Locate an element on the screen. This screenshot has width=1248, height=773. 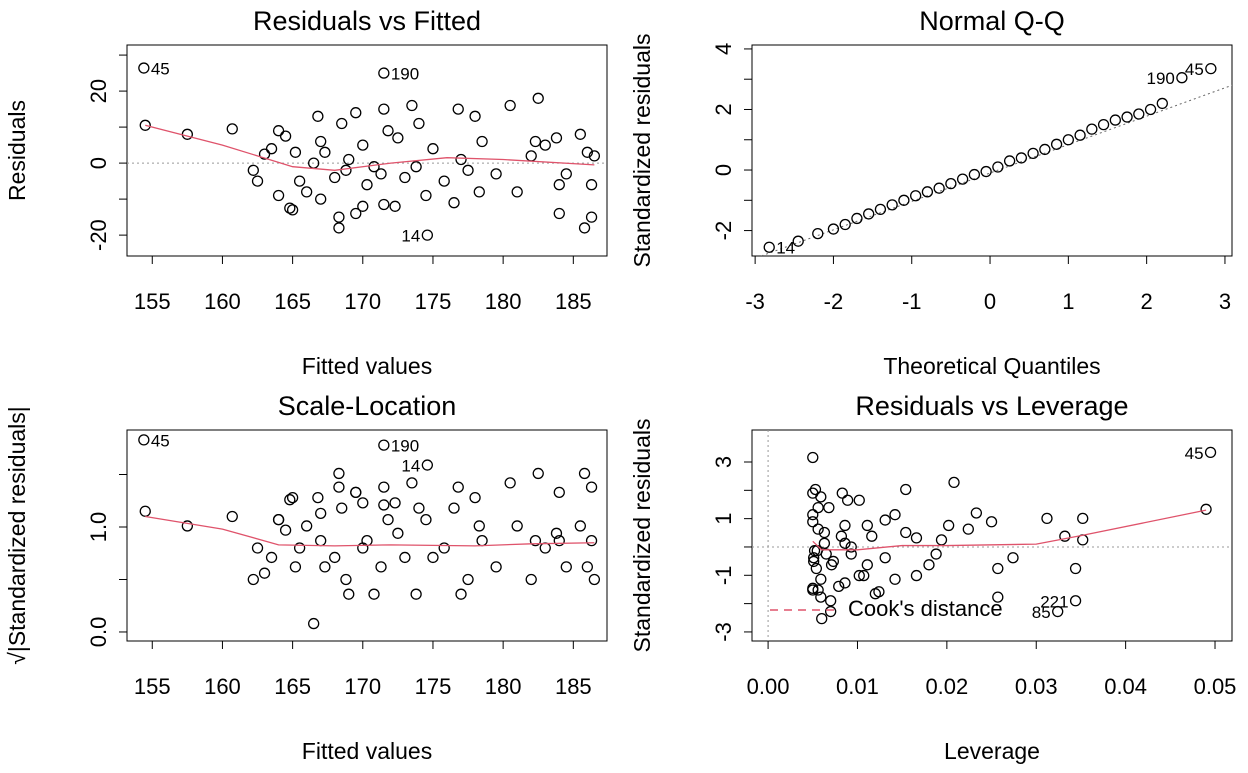
x-tick-label: 0 is located at coordinates (990, 301).